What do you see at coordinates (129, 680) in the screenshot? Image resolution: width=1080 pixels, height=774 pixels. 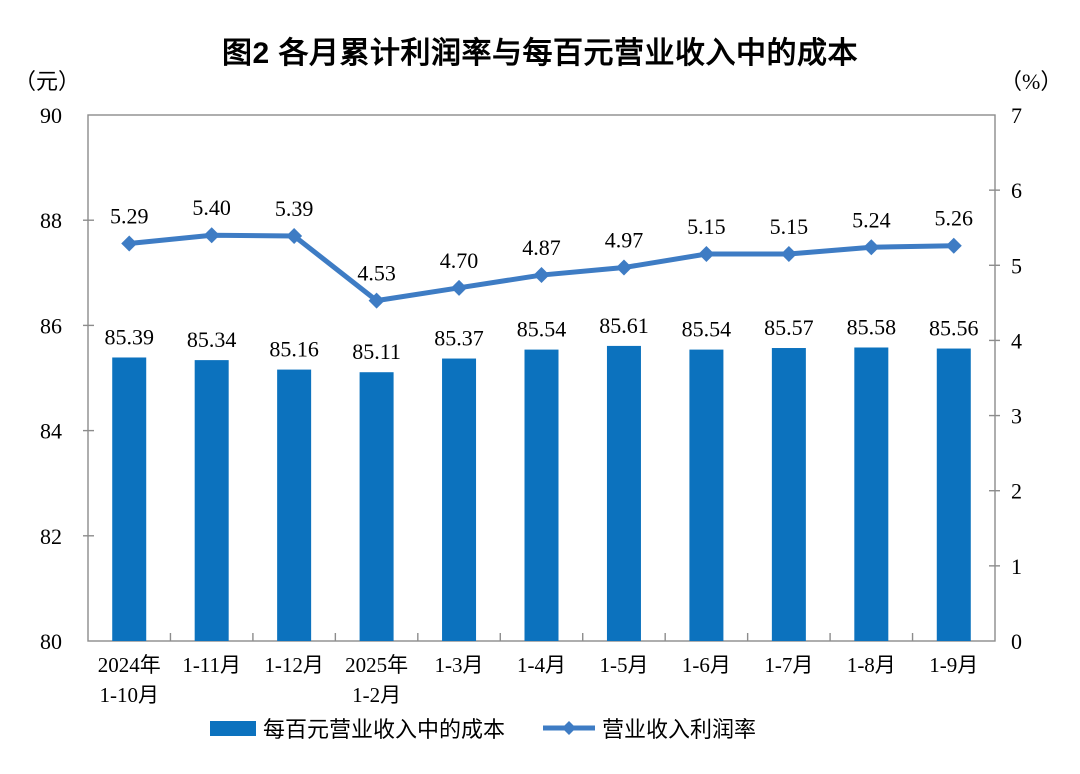 I see `x-axis-category-label: 2024年 1-10月` at bounding box center [129, 680].